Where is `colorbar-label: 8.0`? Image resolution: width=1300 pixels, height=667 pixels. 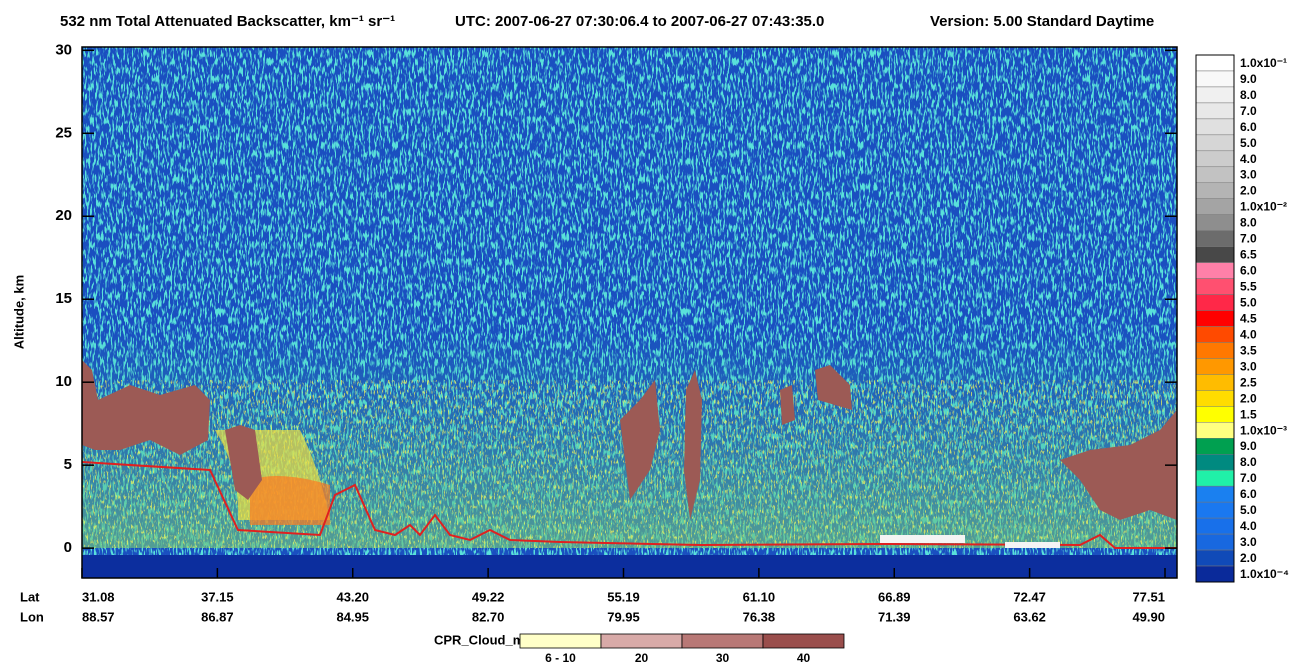
colorbar-label: 8.0 is located at coordinates (1248, 223).